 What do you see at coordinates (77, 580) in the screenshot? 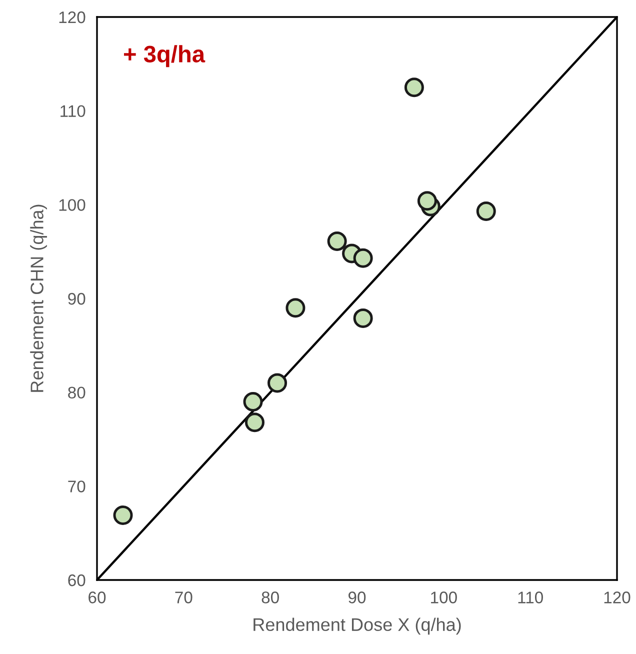
I see `y-tick-label: 60` at bounding box center [77, 580].